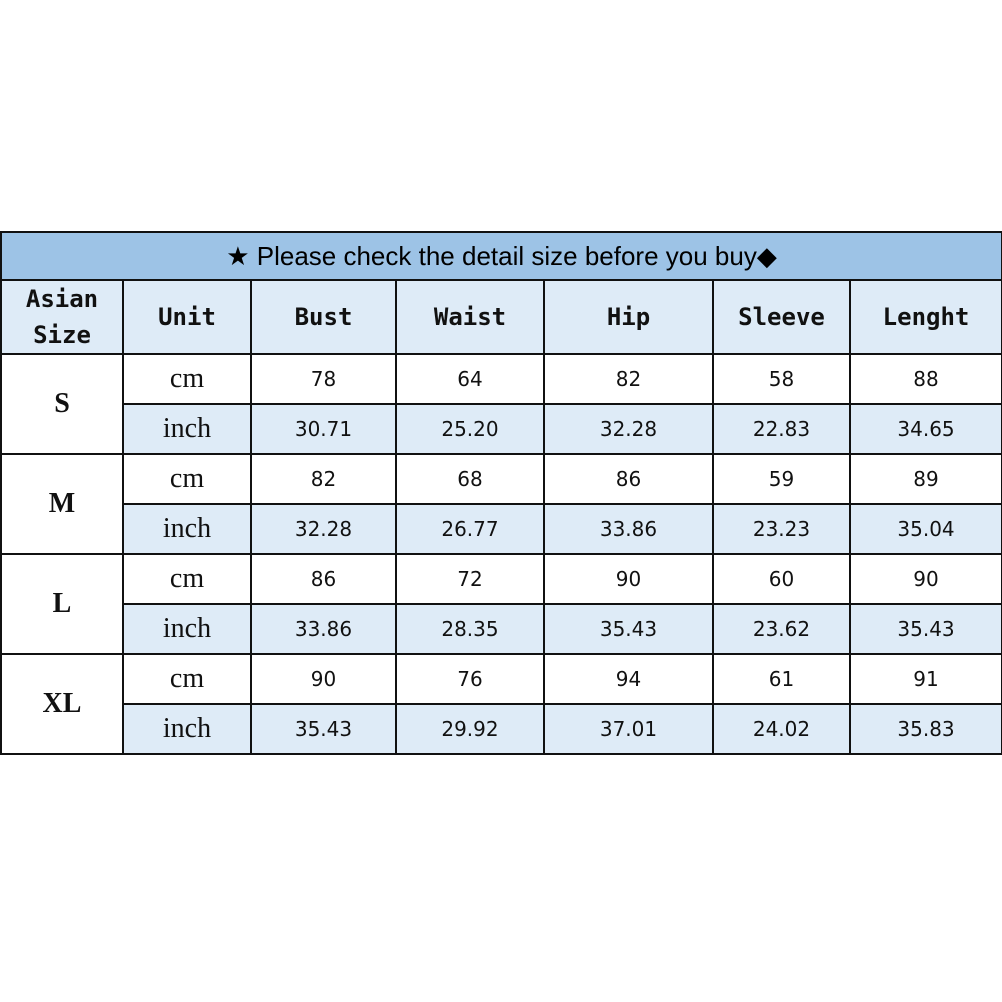 Image resolution: width=1002 pixels, height=1002 pixels. What do you see at coordinates (470, 429) in the screenshot?
I see `waist-value: 25.20` at bounding box center [470, 429].